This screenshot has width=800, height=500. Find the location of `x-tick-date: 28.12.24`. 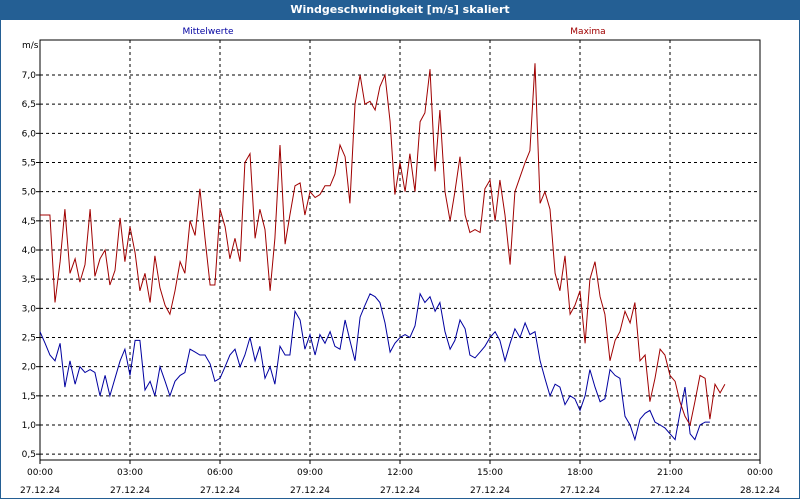

x-tick-date: 28.12.24 is located at coordinates (760, 491).